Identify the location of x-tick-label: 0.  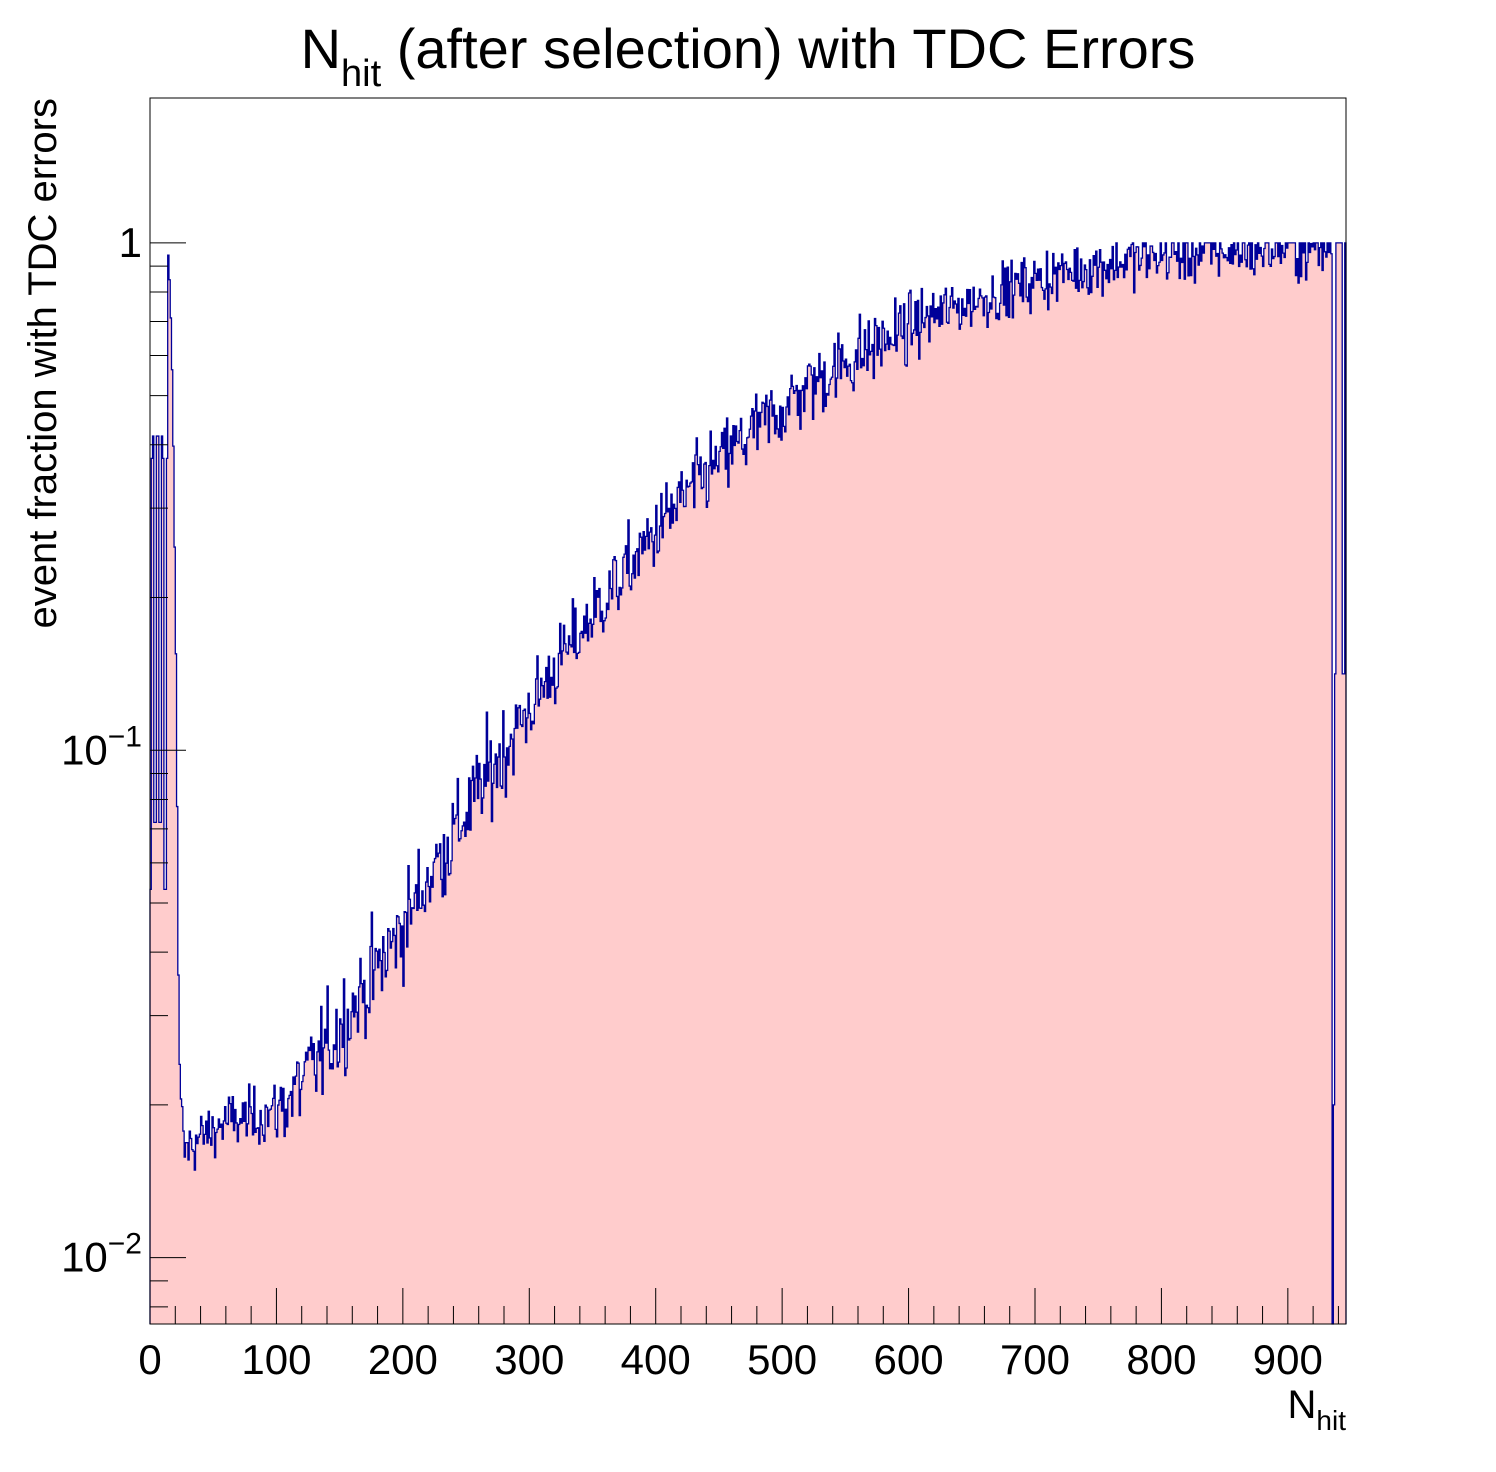
(149, 1359).